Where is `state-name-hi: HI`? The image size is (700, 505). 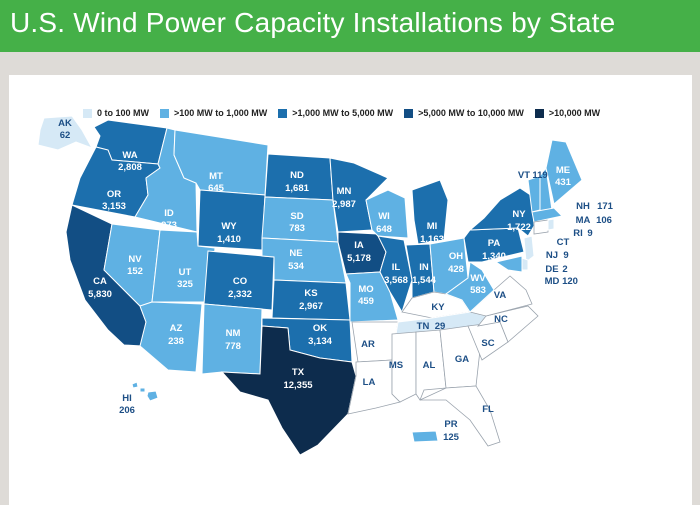
state-name-hi: HI is located at coordinates (127, 398).